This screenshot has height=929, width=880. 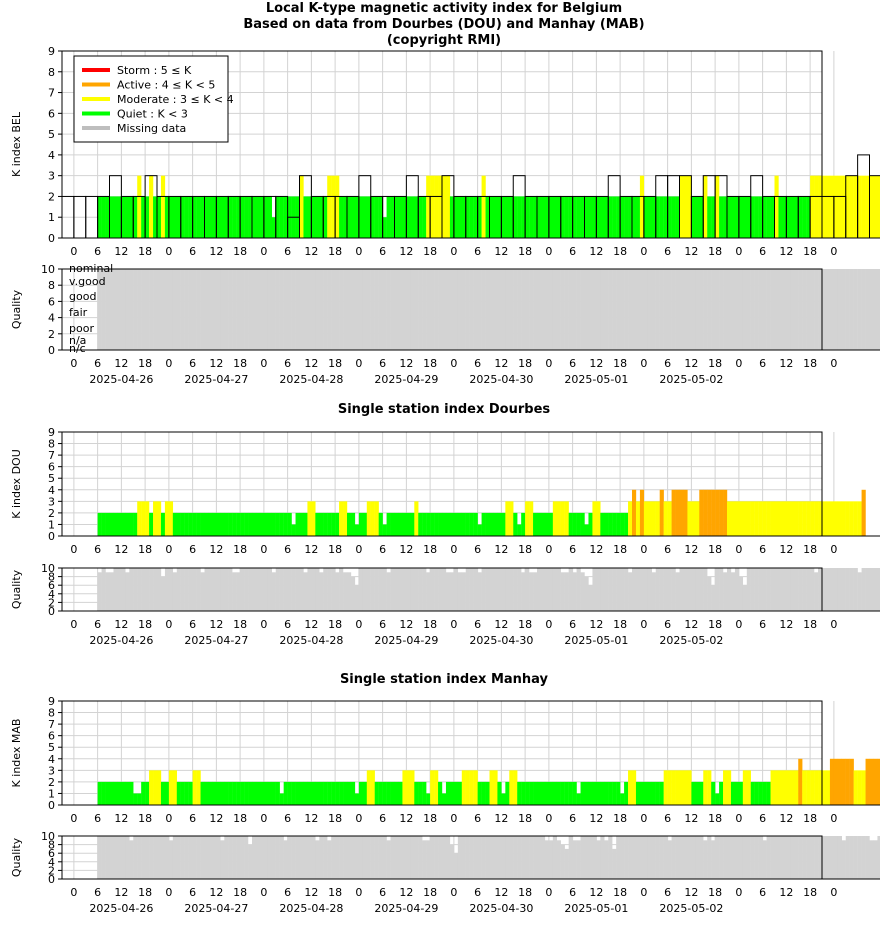 I want to click on mab-x-tick-label: 6, so click(x=667, y=818).